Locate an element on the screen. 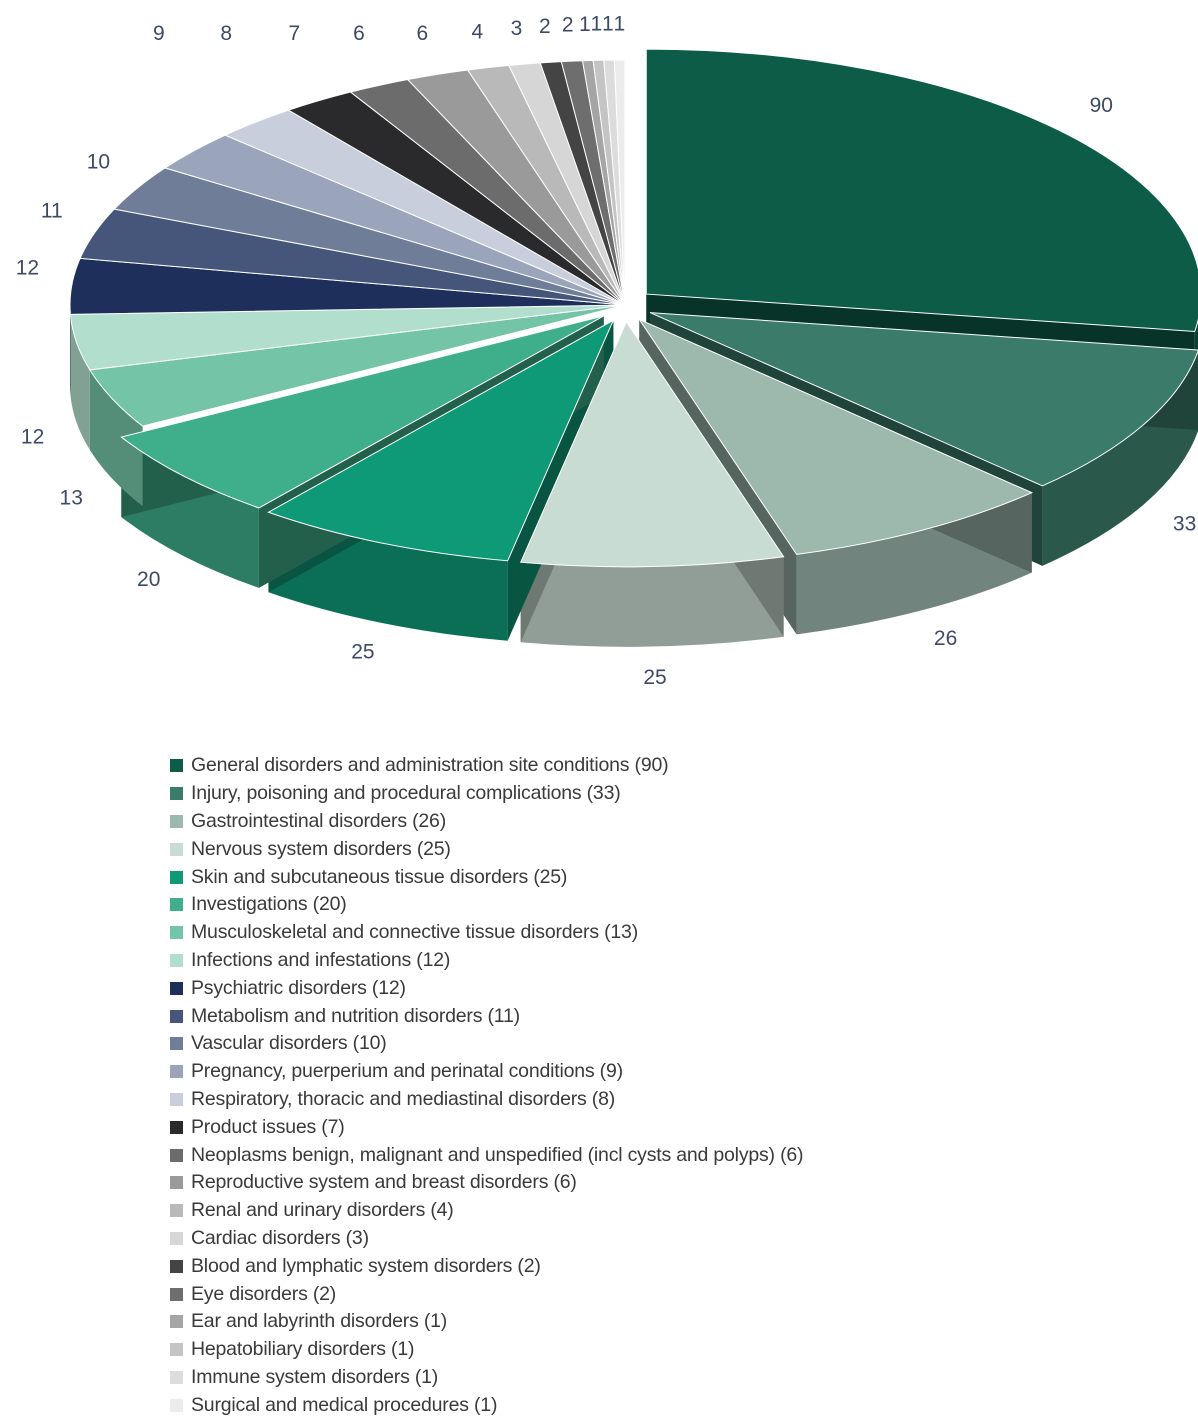 The height and width of the screenshot is (1419, 1198). legend-label: Vascular disorders (10) is located at coordinates (289, 1043).